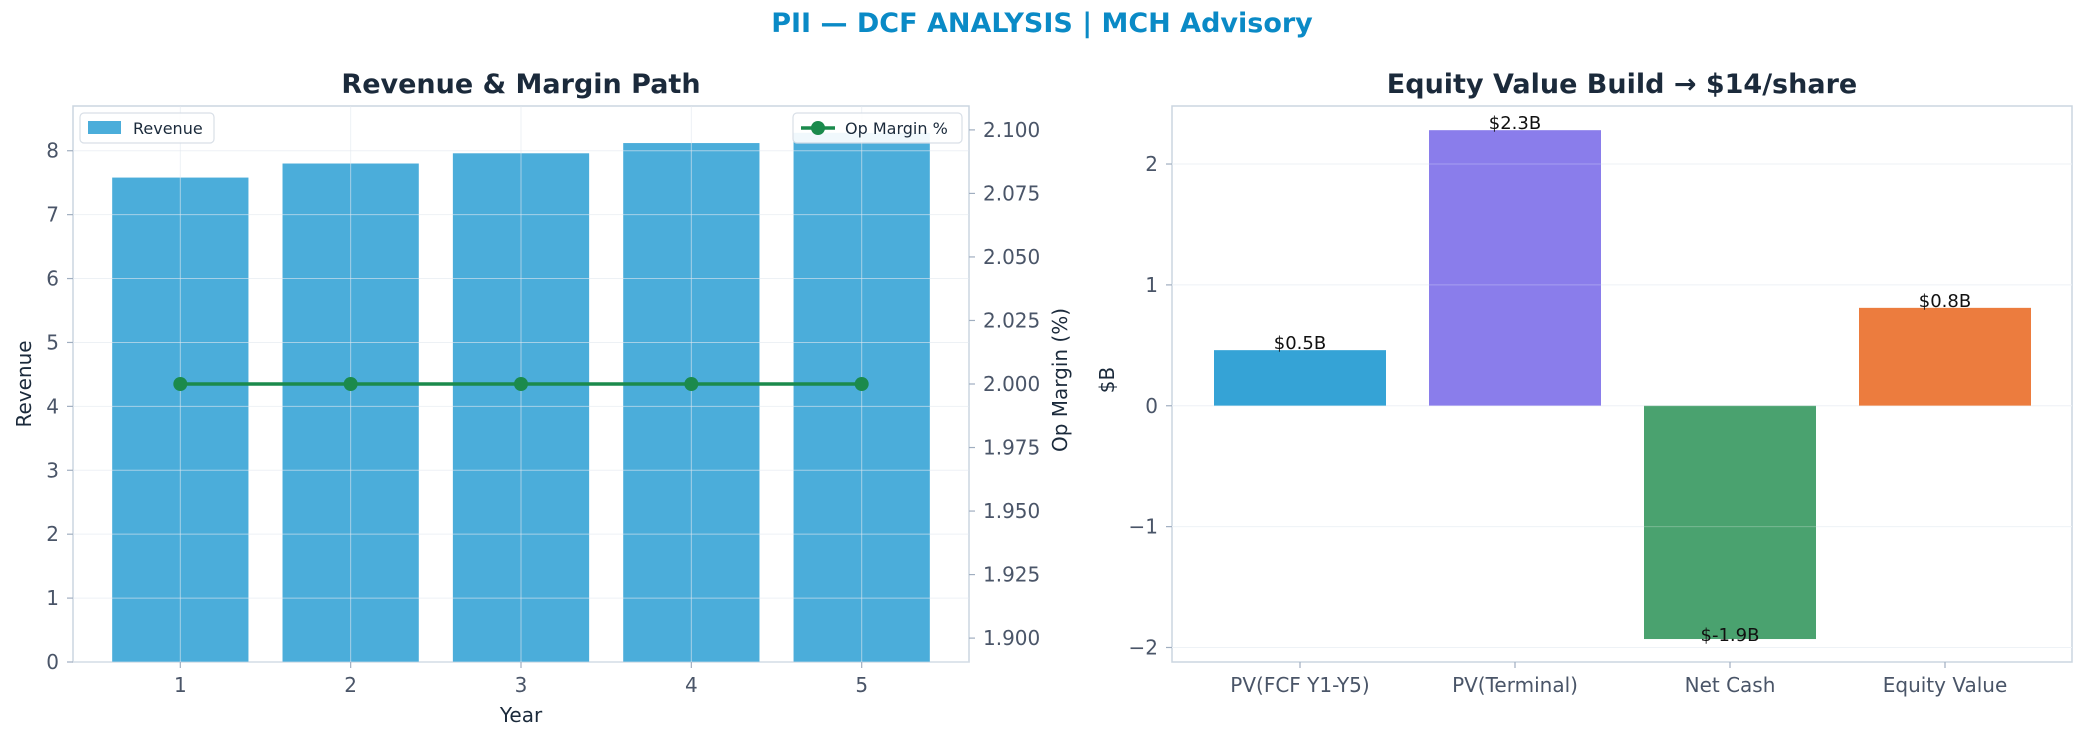 The width and height of the screenshot is (2084, 742). Describe the element at coordinates (1011, 320) in the screenshot. I see `y2-tick-label: 2.025` at that location.